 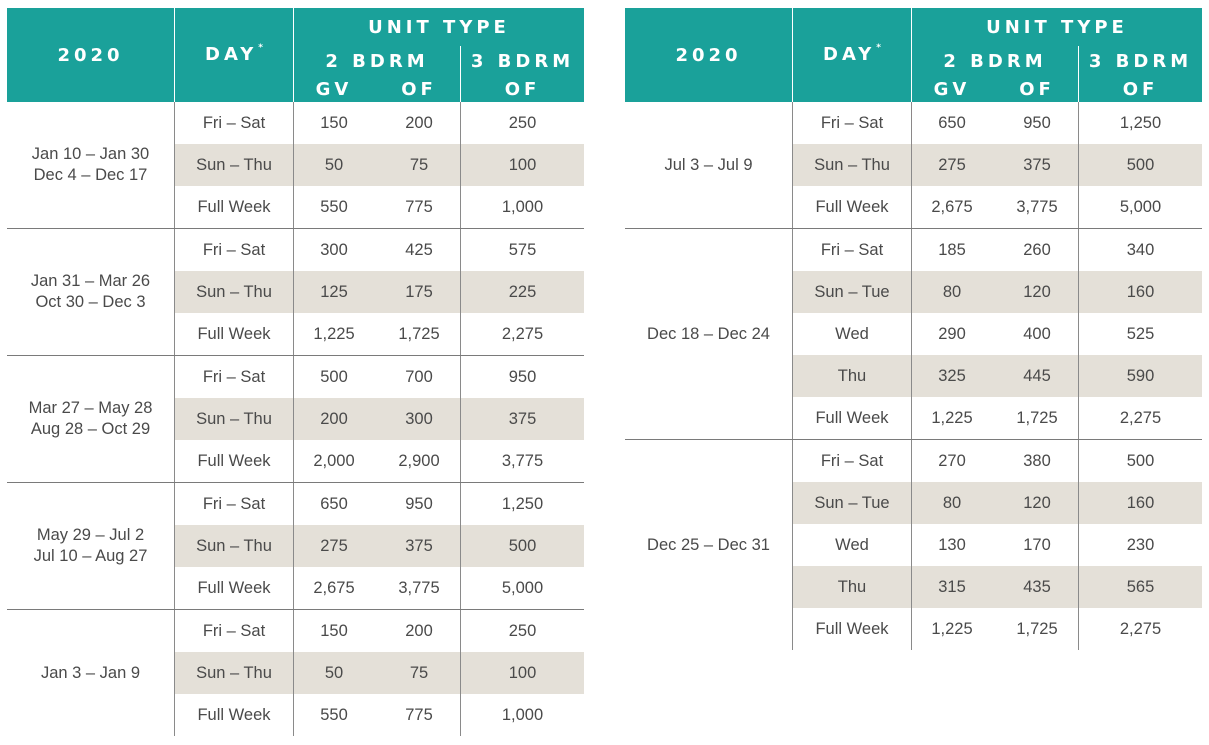 What do you see at coordinates (952, 375) in the screenshot?
I see `gv-2bdrm-cell: 325` at bounding box center [952, 375].